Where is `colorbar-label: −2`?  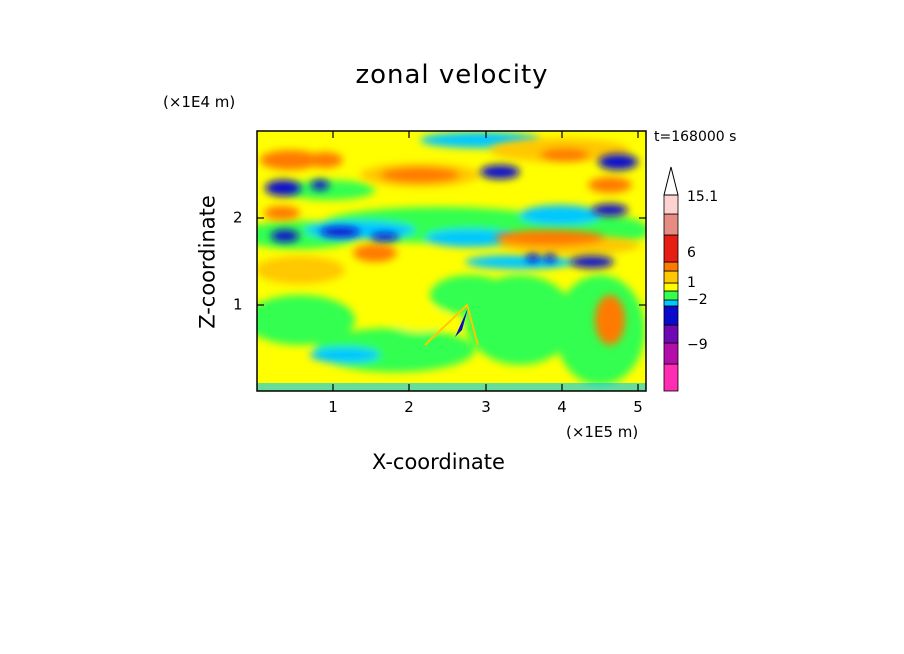
colorbar-label: −2 is located at coordinates (697, 300).